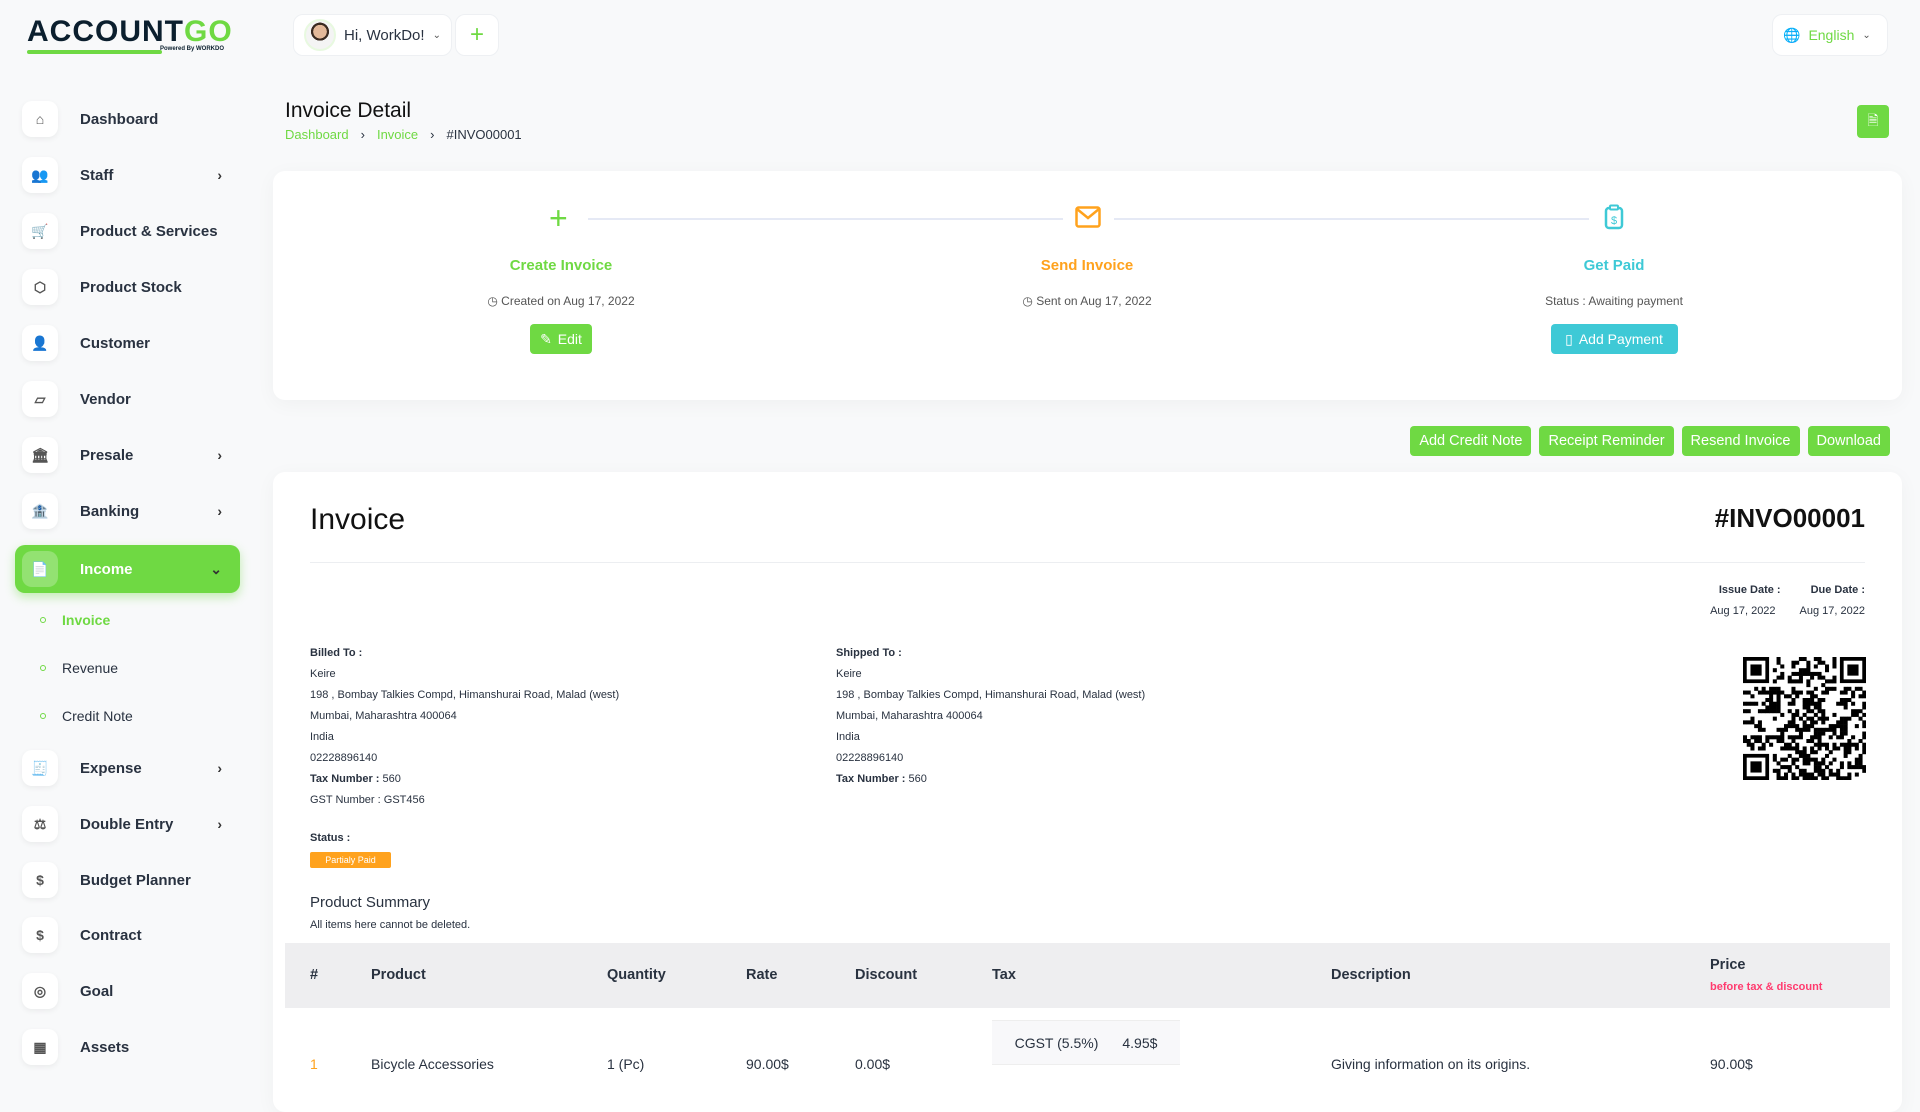 This screenshot has height=1112, width=1920. I want to click on table-cell-n: 1, so click(314, 1064).